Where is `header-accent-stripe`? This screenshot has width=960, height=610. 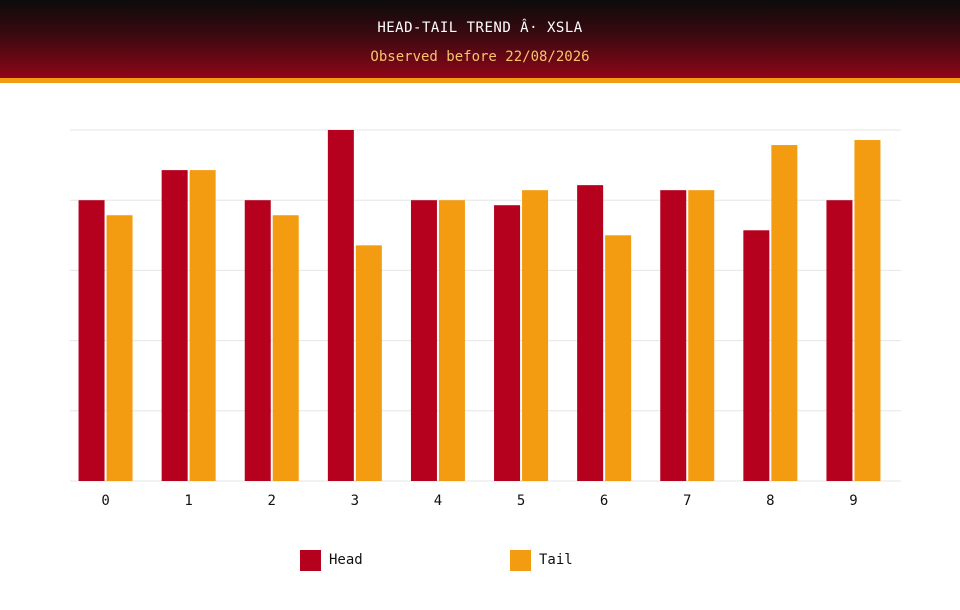
header-accent-stripe is located at coordinates (480, 80).